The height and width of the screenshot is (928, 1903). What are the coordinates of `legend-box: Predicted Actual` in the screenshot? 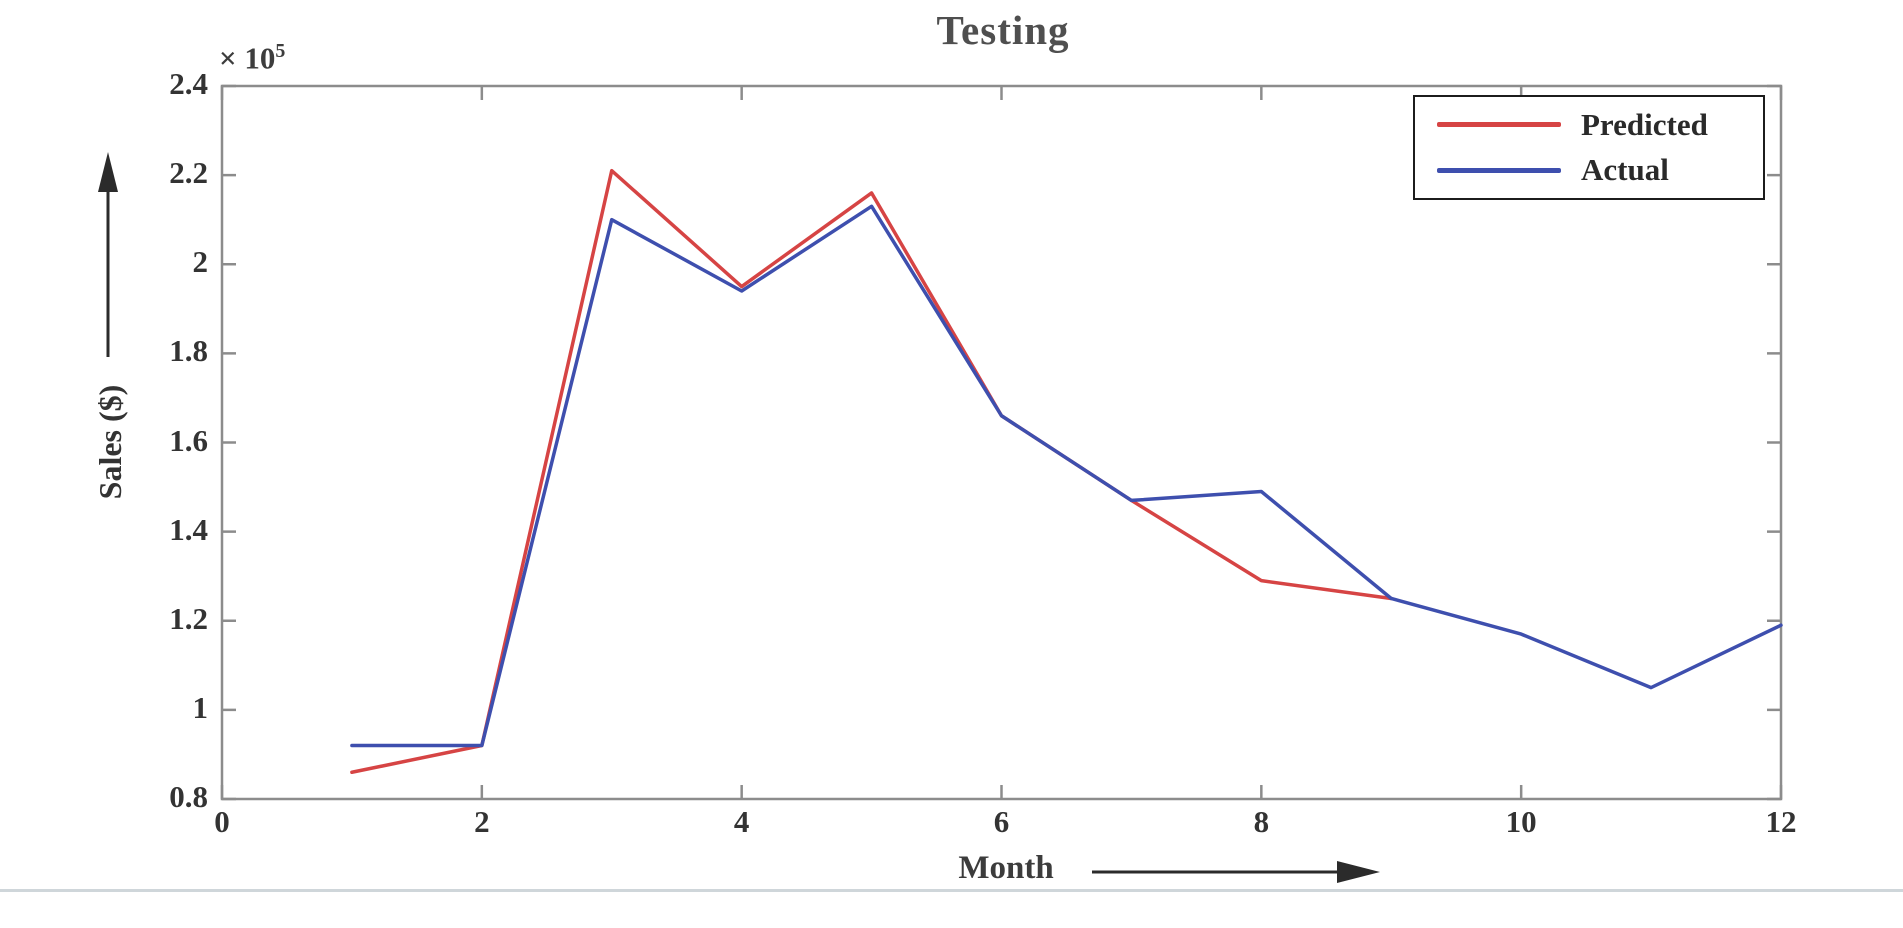 It's located at (1589, 147).